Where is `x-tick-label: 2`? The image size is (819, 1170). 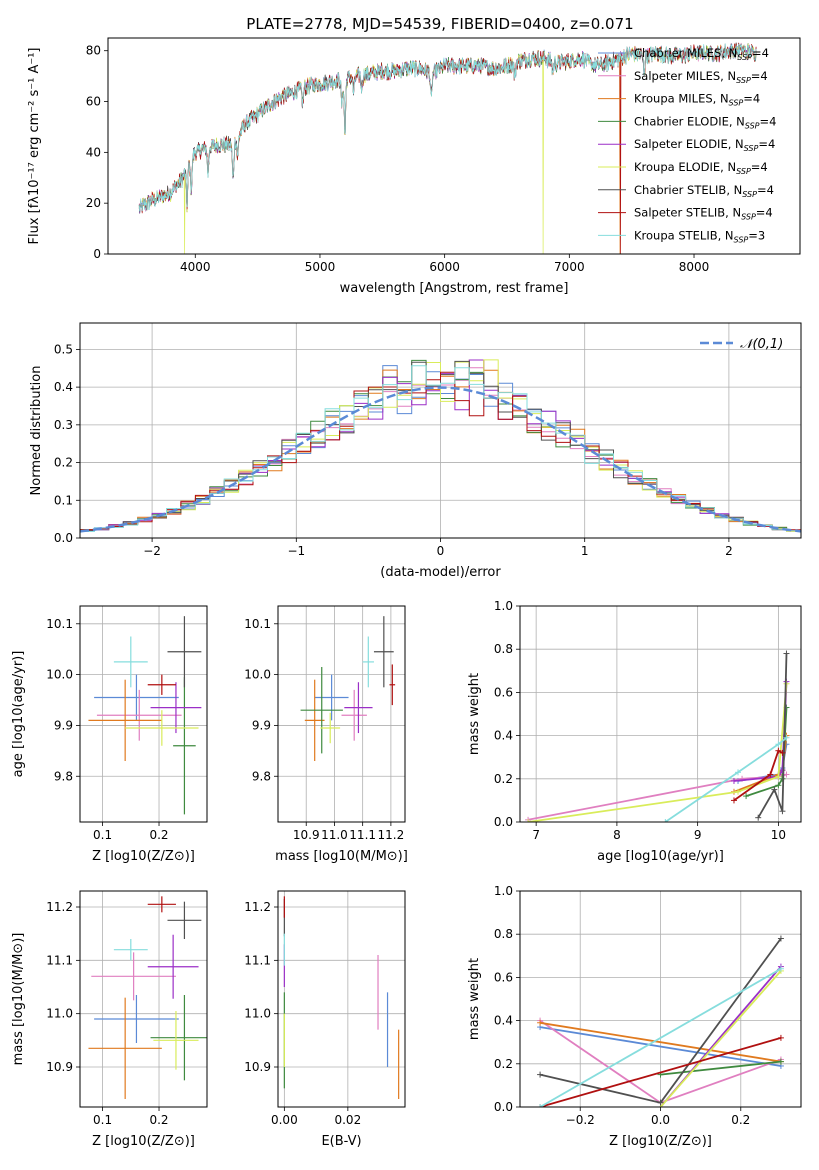
x-tick-label: 2 is located at coordinates (729, 551).